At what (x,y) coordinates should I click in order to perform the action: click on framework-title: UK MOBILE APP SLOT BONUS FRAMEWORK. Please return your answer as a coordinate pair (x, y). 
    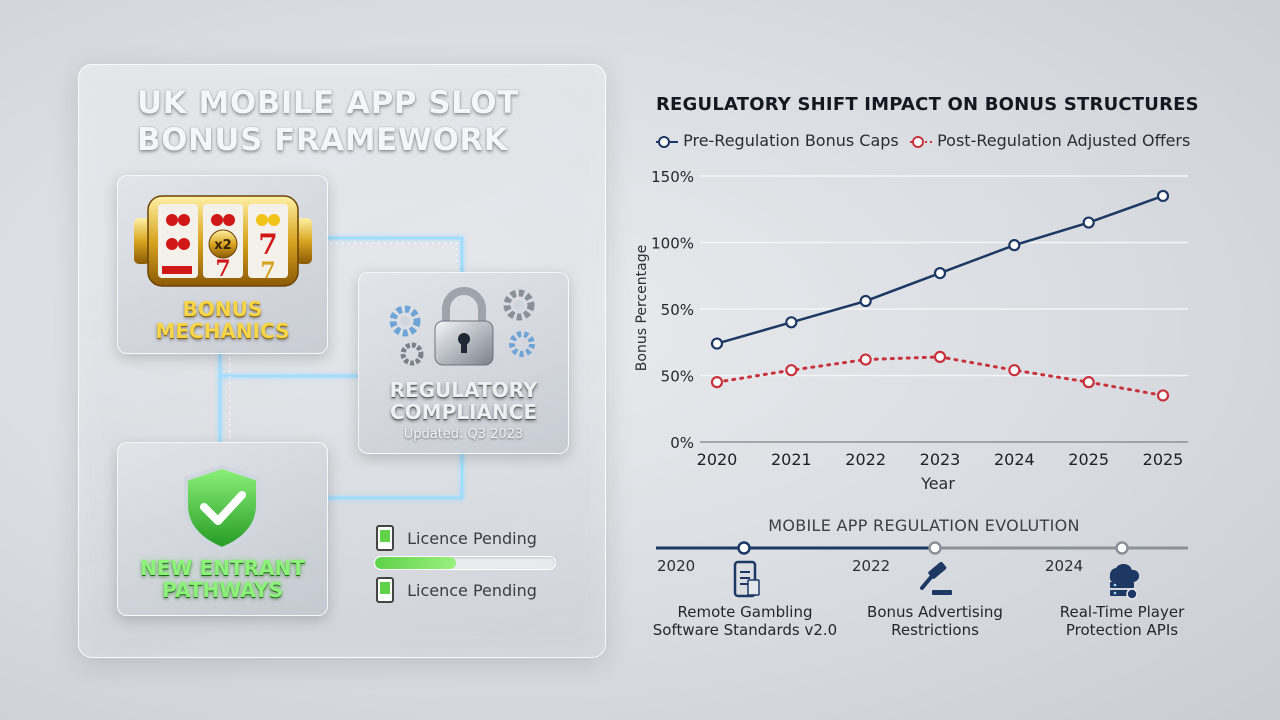
    Looking at the image, I should click on (347, 122).